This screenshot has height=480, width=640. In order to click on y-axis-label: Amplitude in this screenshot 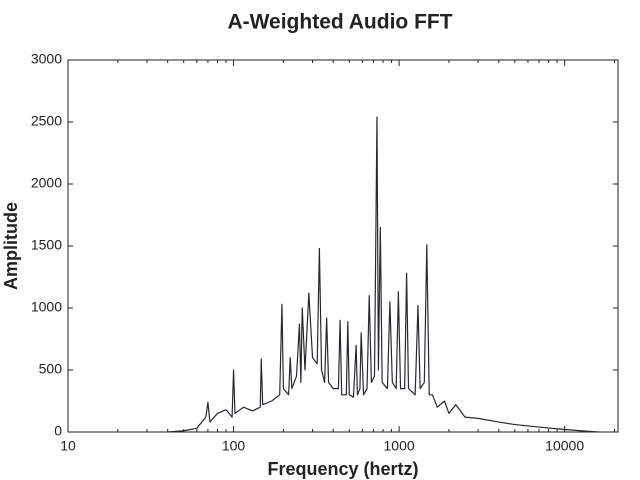, I will do `click(11, 246)`.